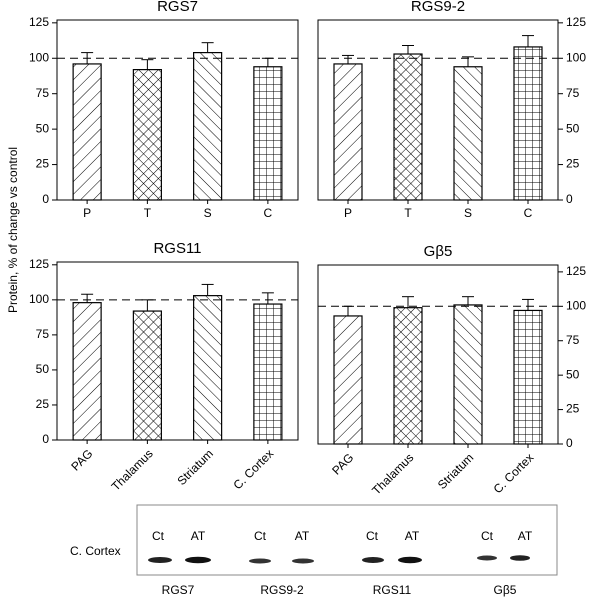  Describe the element at coordinates (13, 230) in the screenshot. I see `y-axis-label: Protein, % of change vs control` at that location.